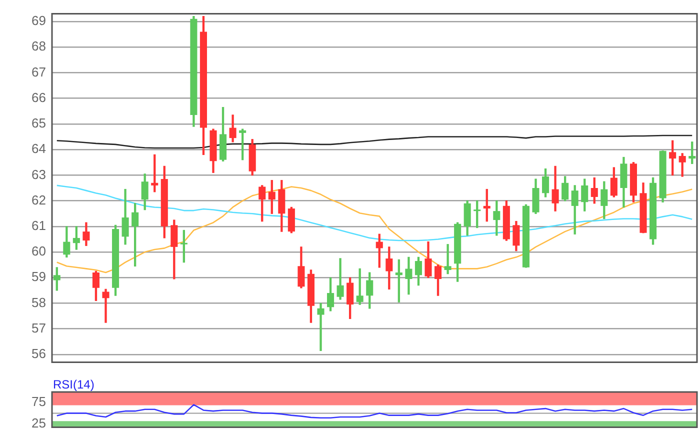 The height and width of the screenshot is (441, 700). Describe the element at coordinates (39, 148) in the screenshot. I see `y-tick-label: 64` at that location.